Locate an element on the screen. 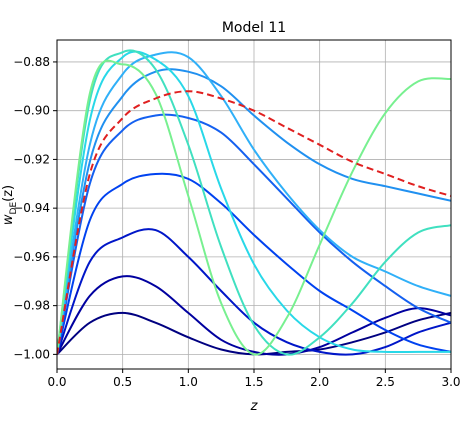  y-tick-label: −0.94 is located at coordinates (31, 208).